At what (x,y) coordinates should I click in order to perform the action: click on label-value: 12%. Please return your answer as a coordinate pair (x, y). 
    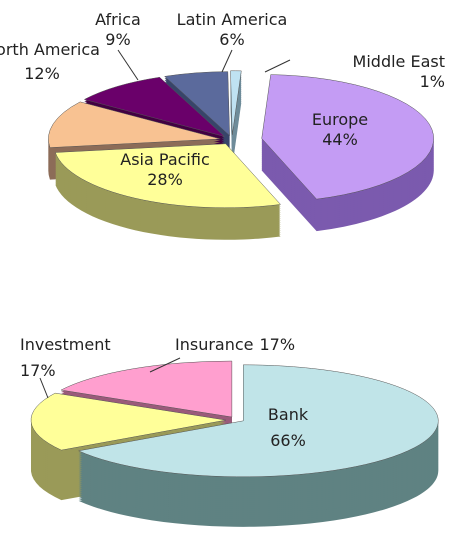
    Looking at the image, I should click on (42, 73).